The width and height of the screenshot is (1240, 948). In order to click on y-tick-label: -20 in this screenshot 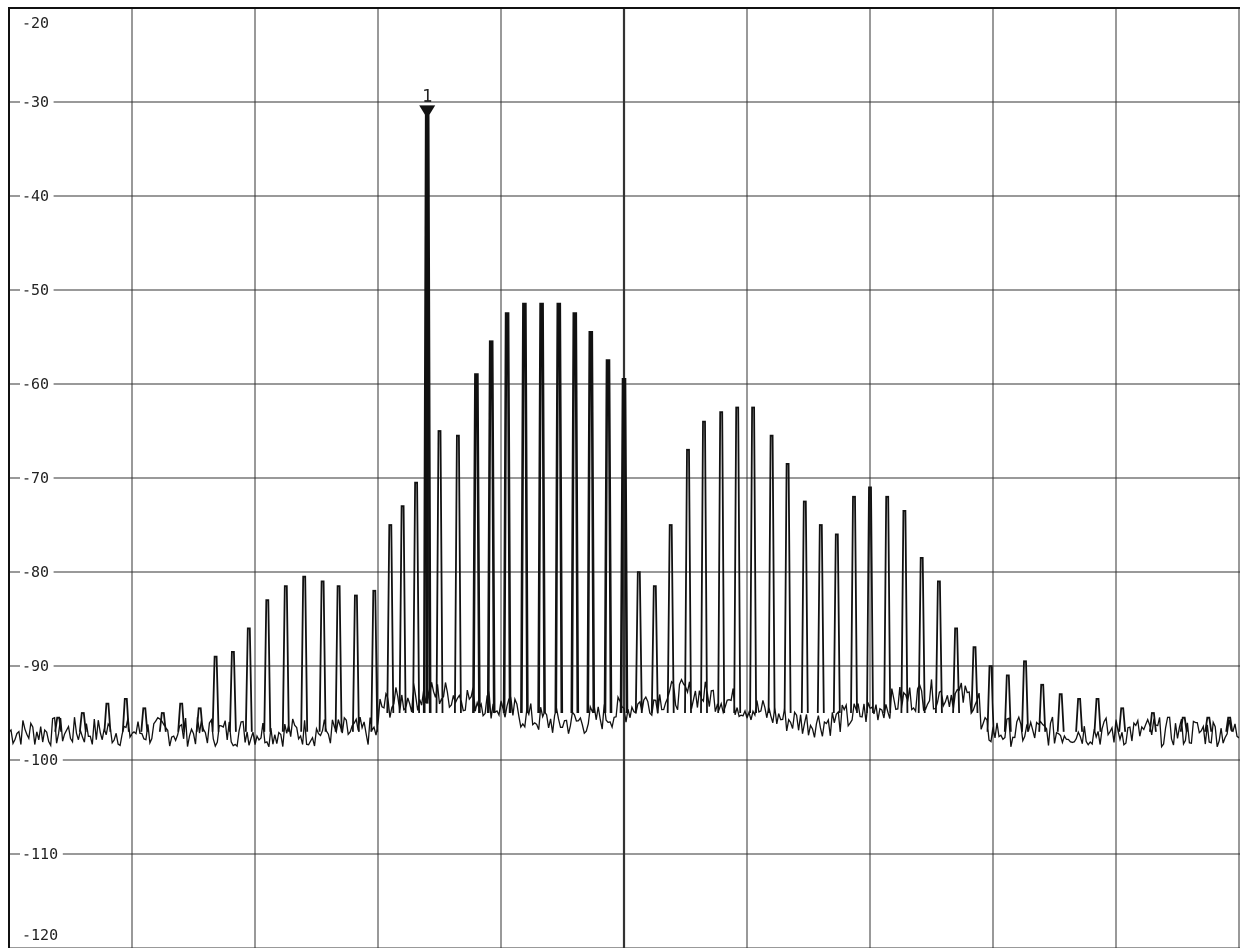, I will do `click(35, 23)`.